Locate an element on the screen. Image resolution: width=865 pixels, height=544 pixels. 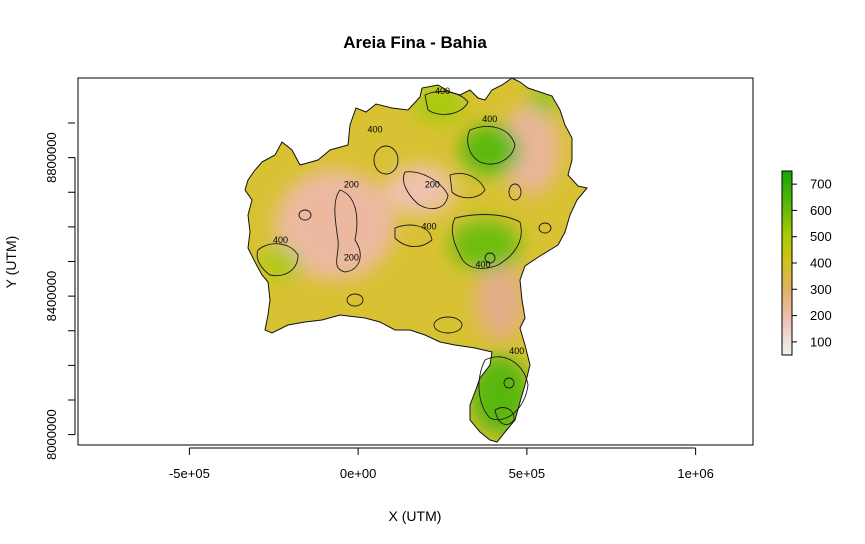
high-zone-north is located at coordinates (490, 150).